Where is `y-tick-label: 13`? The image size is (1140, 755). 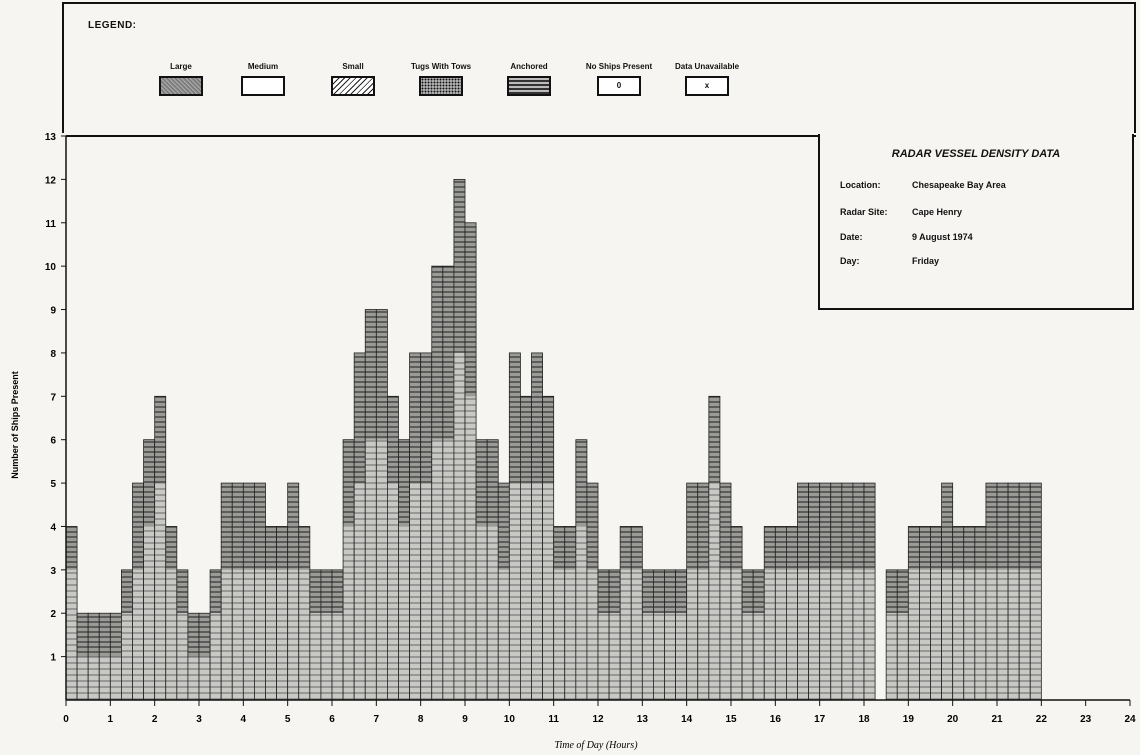 y-tick-label: 13 is located at coordinates (51, 137).